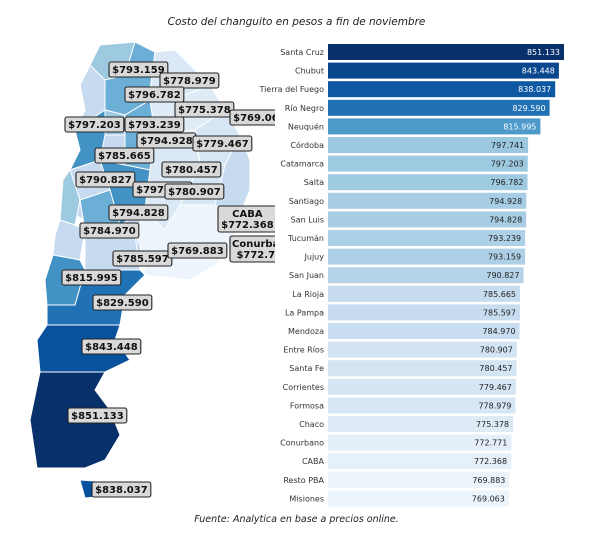 The width and height of the screenshot is (593, 533). Describe the element at coordinates (311, 424) in the screenshot. I see `category-label: Chaco` at that location.